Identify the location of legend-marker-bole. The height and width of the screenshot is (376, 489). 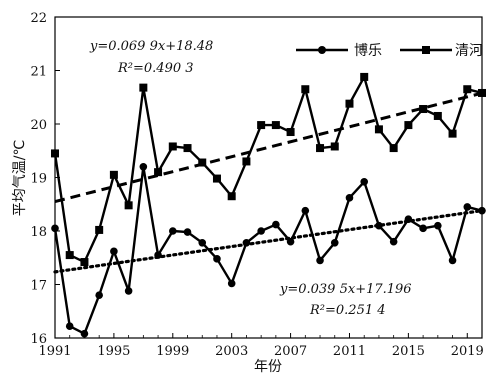
(322, 50).